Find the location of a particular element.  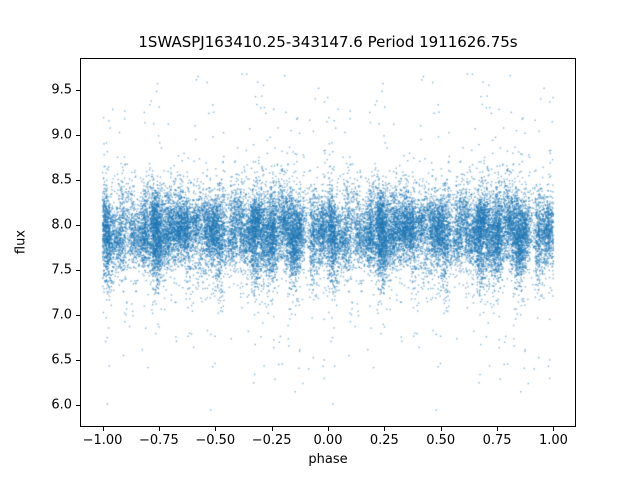

y-tick-label: 6.0 is located at coordinates (61, 405).